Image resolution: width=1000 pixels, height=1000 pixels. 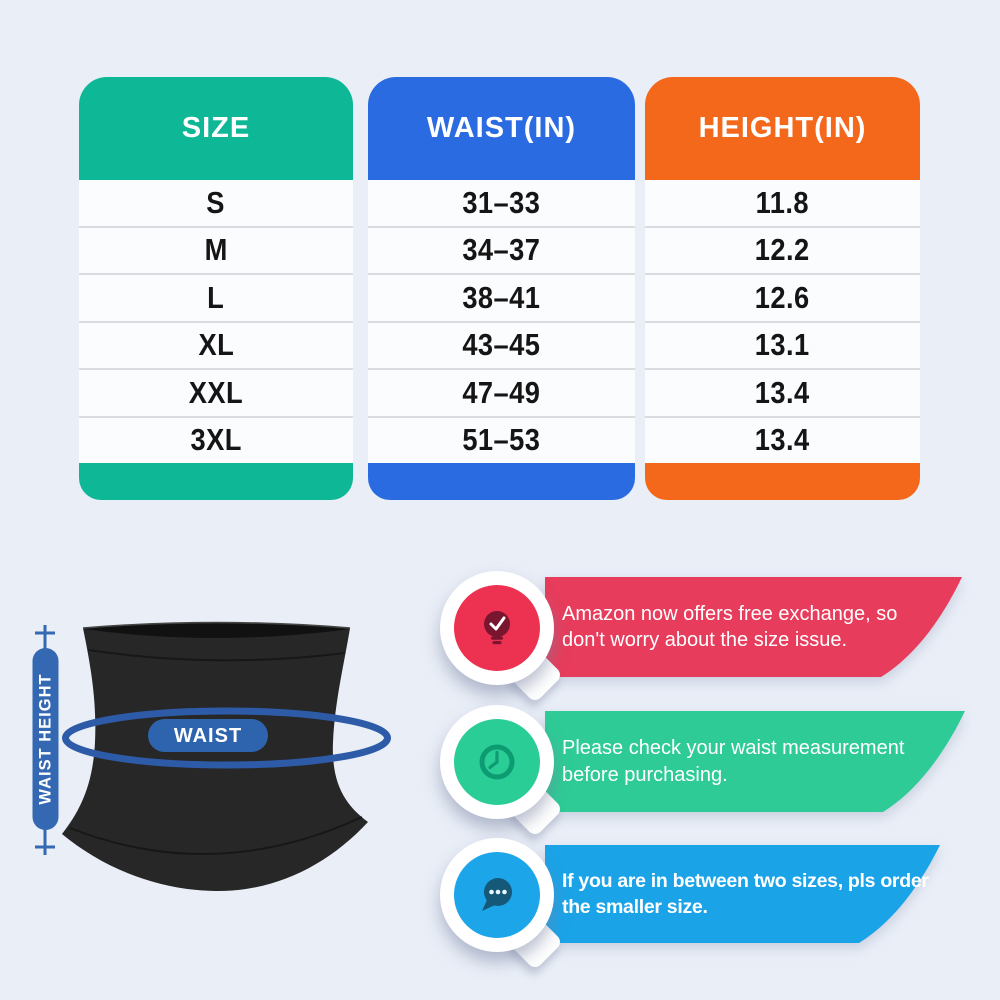 I want to click on column-cells-height: 11.8 12.2 12.6 13.1 13.4 13.4, so click(x=782, y=321).